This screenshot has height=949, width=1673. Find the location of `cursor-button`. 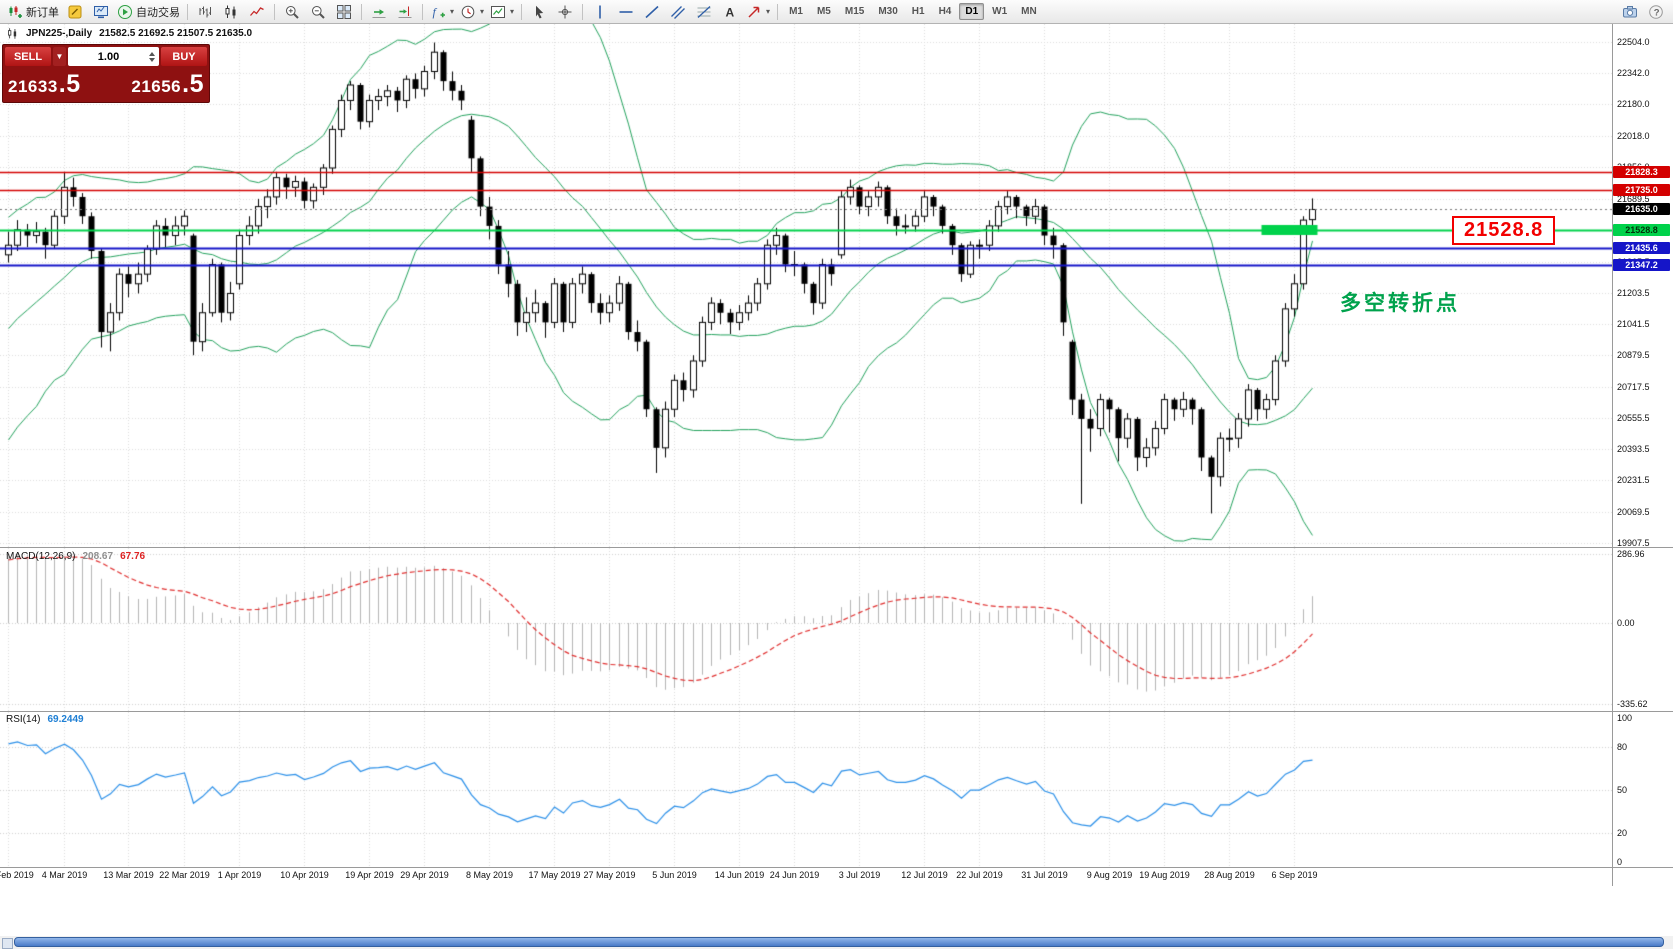

cursor-button is located at coordinates (539, 12).